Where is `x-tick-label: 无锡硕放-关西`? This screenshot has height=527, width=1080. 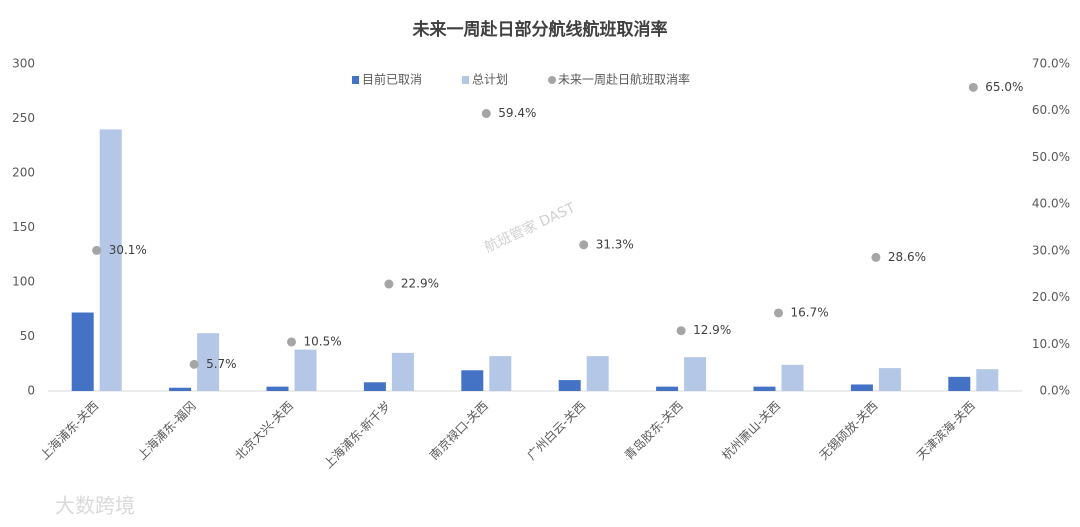
x-tick-label: 无锡硕放-关西 is located at coordinates (848, 430).